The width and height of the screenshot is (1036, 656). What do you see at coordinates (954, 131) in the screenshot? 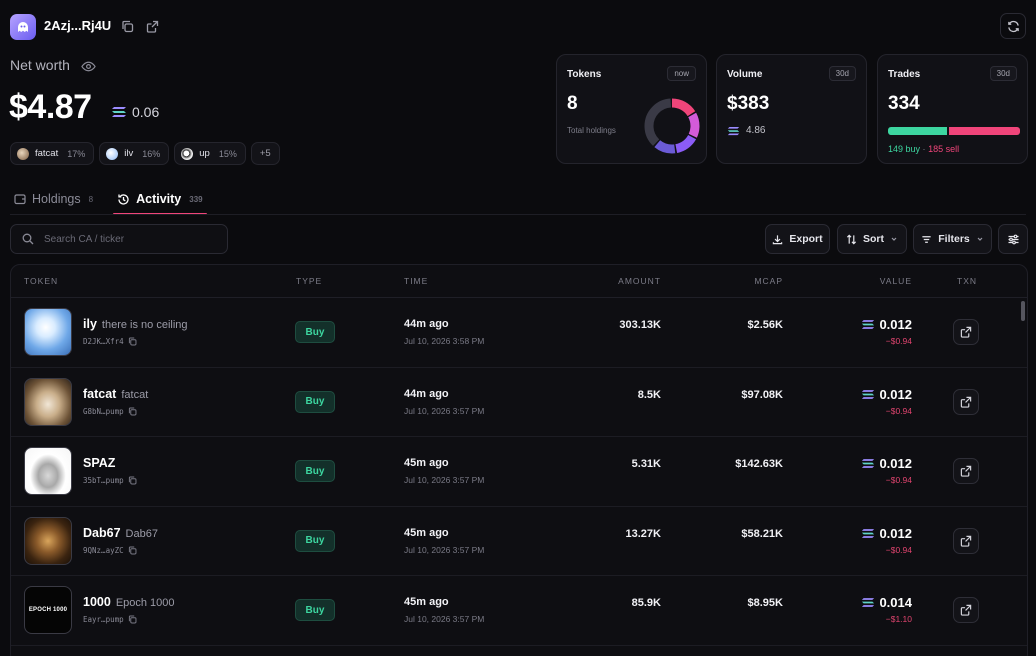
I see `buy-sell-bar` at bounding box center [954, 131].